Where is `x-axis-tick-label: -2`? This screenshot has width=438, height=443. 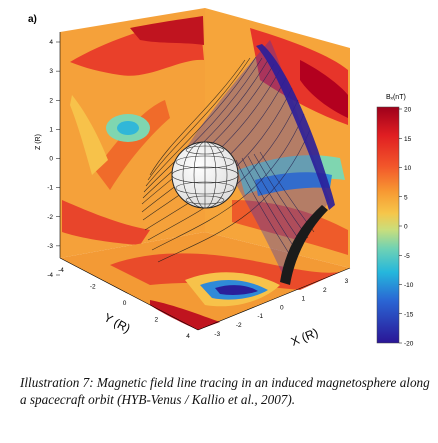 x-axis-tick-label: -2 is located at coordinates (239, 325).